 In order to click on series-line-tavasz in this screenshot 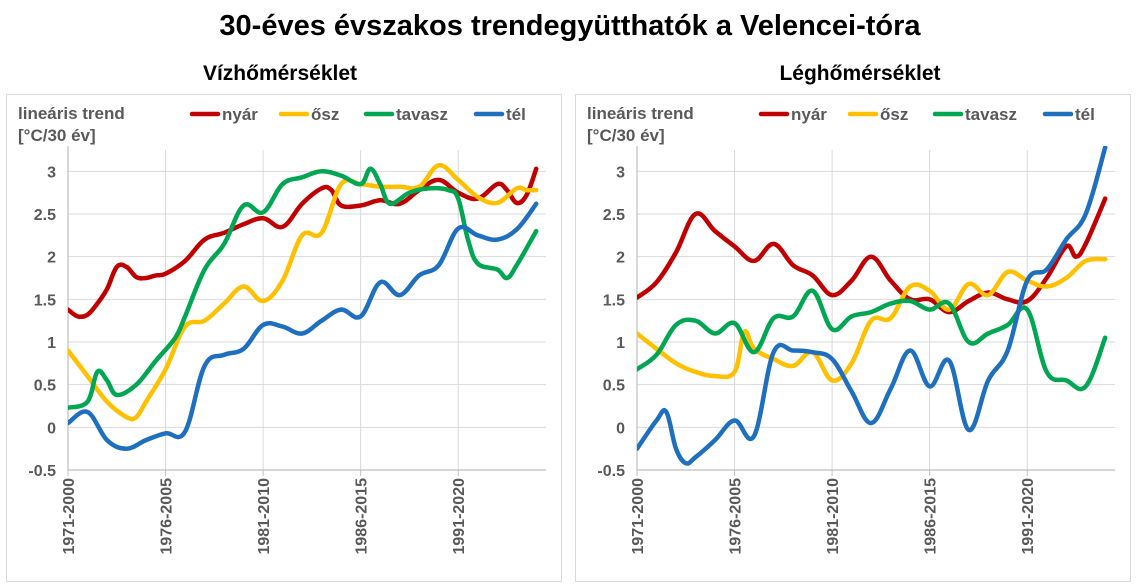, I will do `click(872, 340)`.